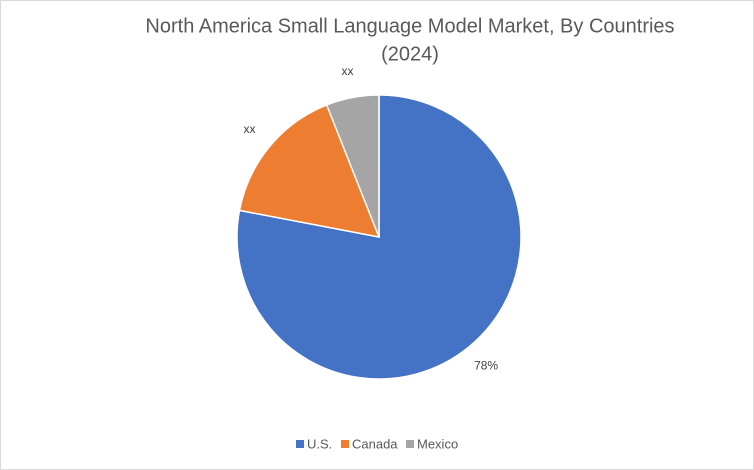 The image size is (754, 470). Describe the element at coordinates (437, 443) in the screenshot. I see `legend-label: Mexico` at that location.